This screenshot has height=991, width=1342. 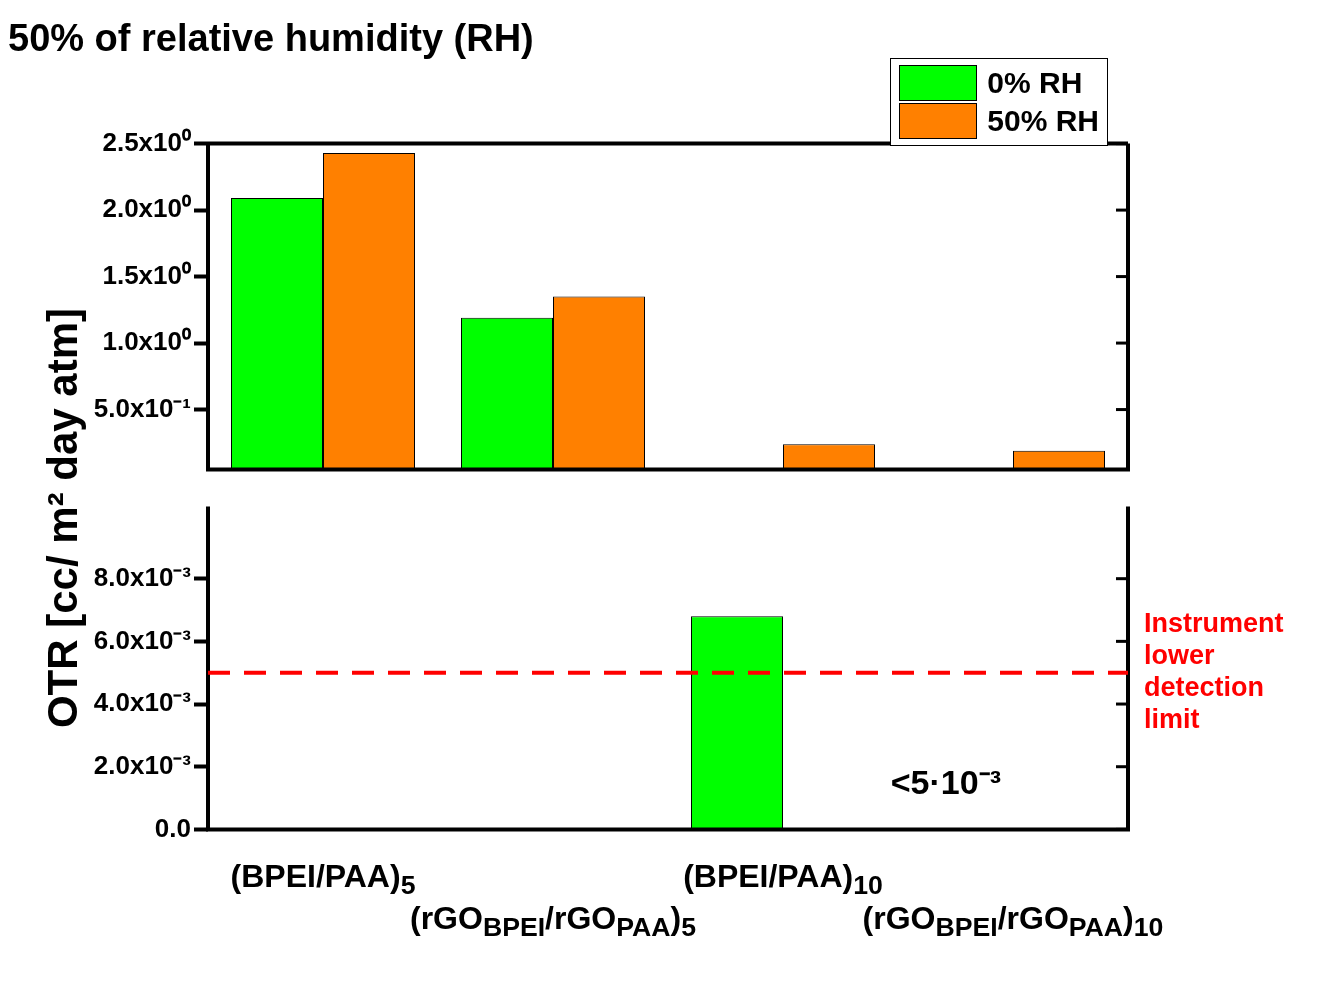 I want to click on y-tick-label: 4.0x10⁻³, so click(x=142, y=702).